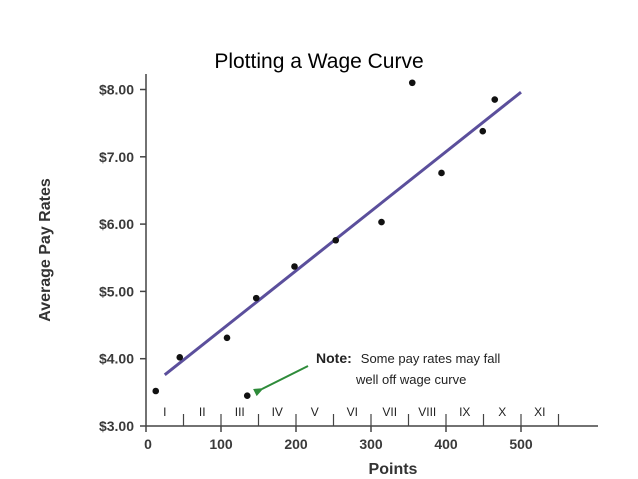 This screenshot has height=479, width=638. What do you see at coordinates (334, 358) in the screenshot?
I see `note-label: Note:` at bounding box center [334, 358].